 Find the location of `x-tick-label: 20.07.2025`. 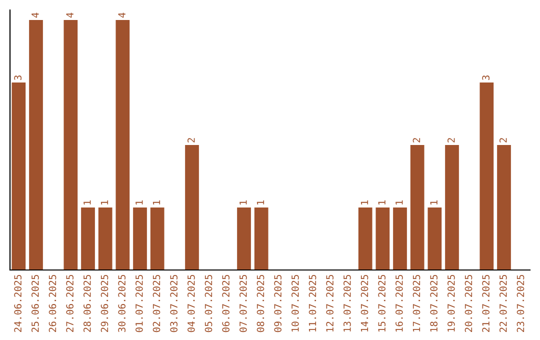

x-tick-label: 20.07.2025 is located at coordinates (468, 303).